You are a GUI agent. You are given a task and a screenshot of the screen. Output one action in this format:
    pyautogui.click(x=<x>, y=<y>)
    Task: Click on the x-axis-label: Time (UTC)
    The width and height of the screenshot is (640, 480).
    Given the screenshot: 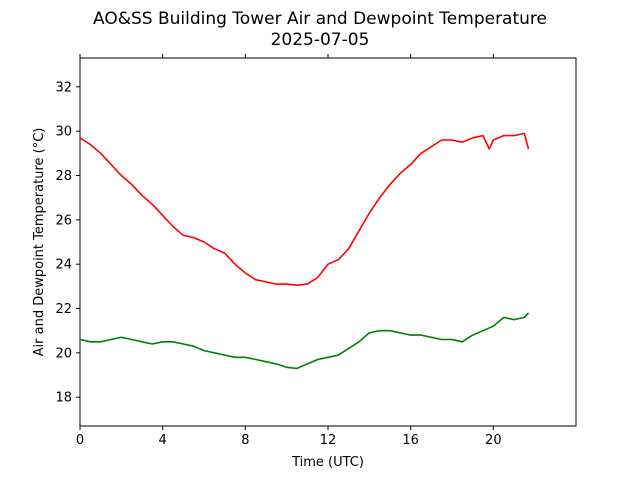 What is the action you would take?
    pyautogui.click(x=327, y=462)
    